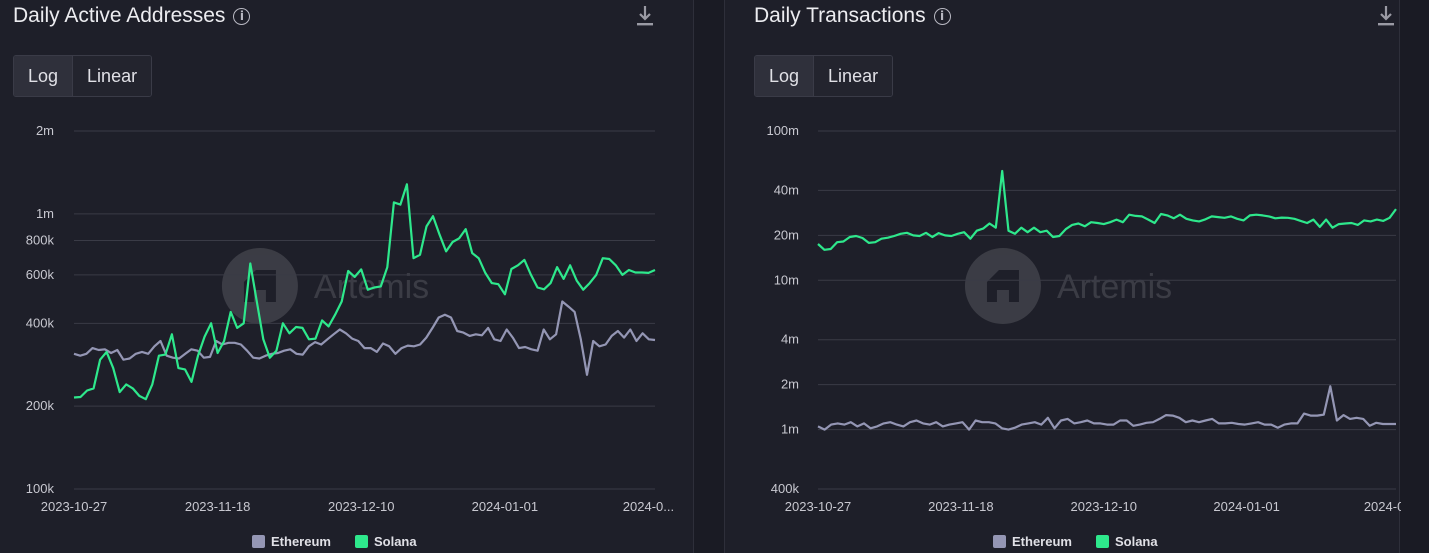 The height and width of the screenshot is (553, 1429). I want to click on chart-title: Daily Transactions i, so click(852, 16).